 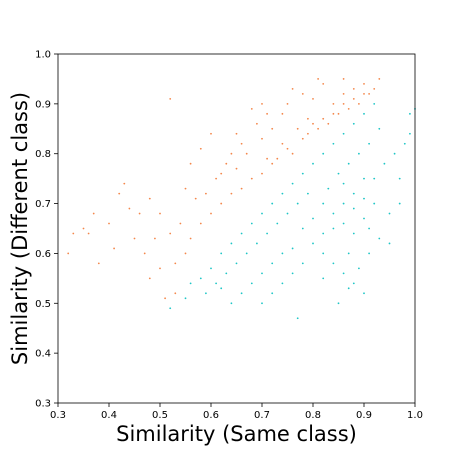 I want to click on x-axis-title: Similarity (Same class), so click(x=236, y=434).